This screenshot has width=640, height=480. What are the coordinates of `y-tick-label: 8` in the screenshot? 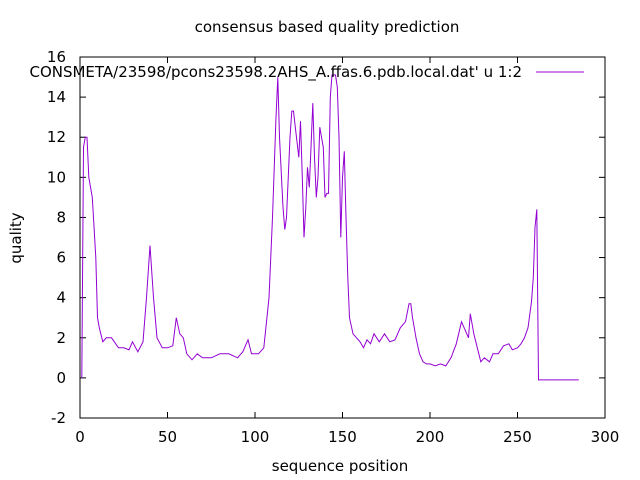 It's located at (61, 217).